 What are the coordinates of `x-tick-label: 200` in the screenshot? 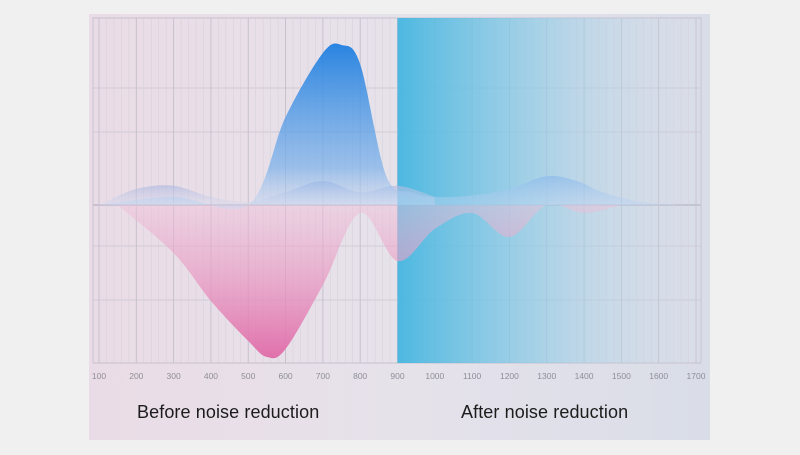 It's located at (136, 376).